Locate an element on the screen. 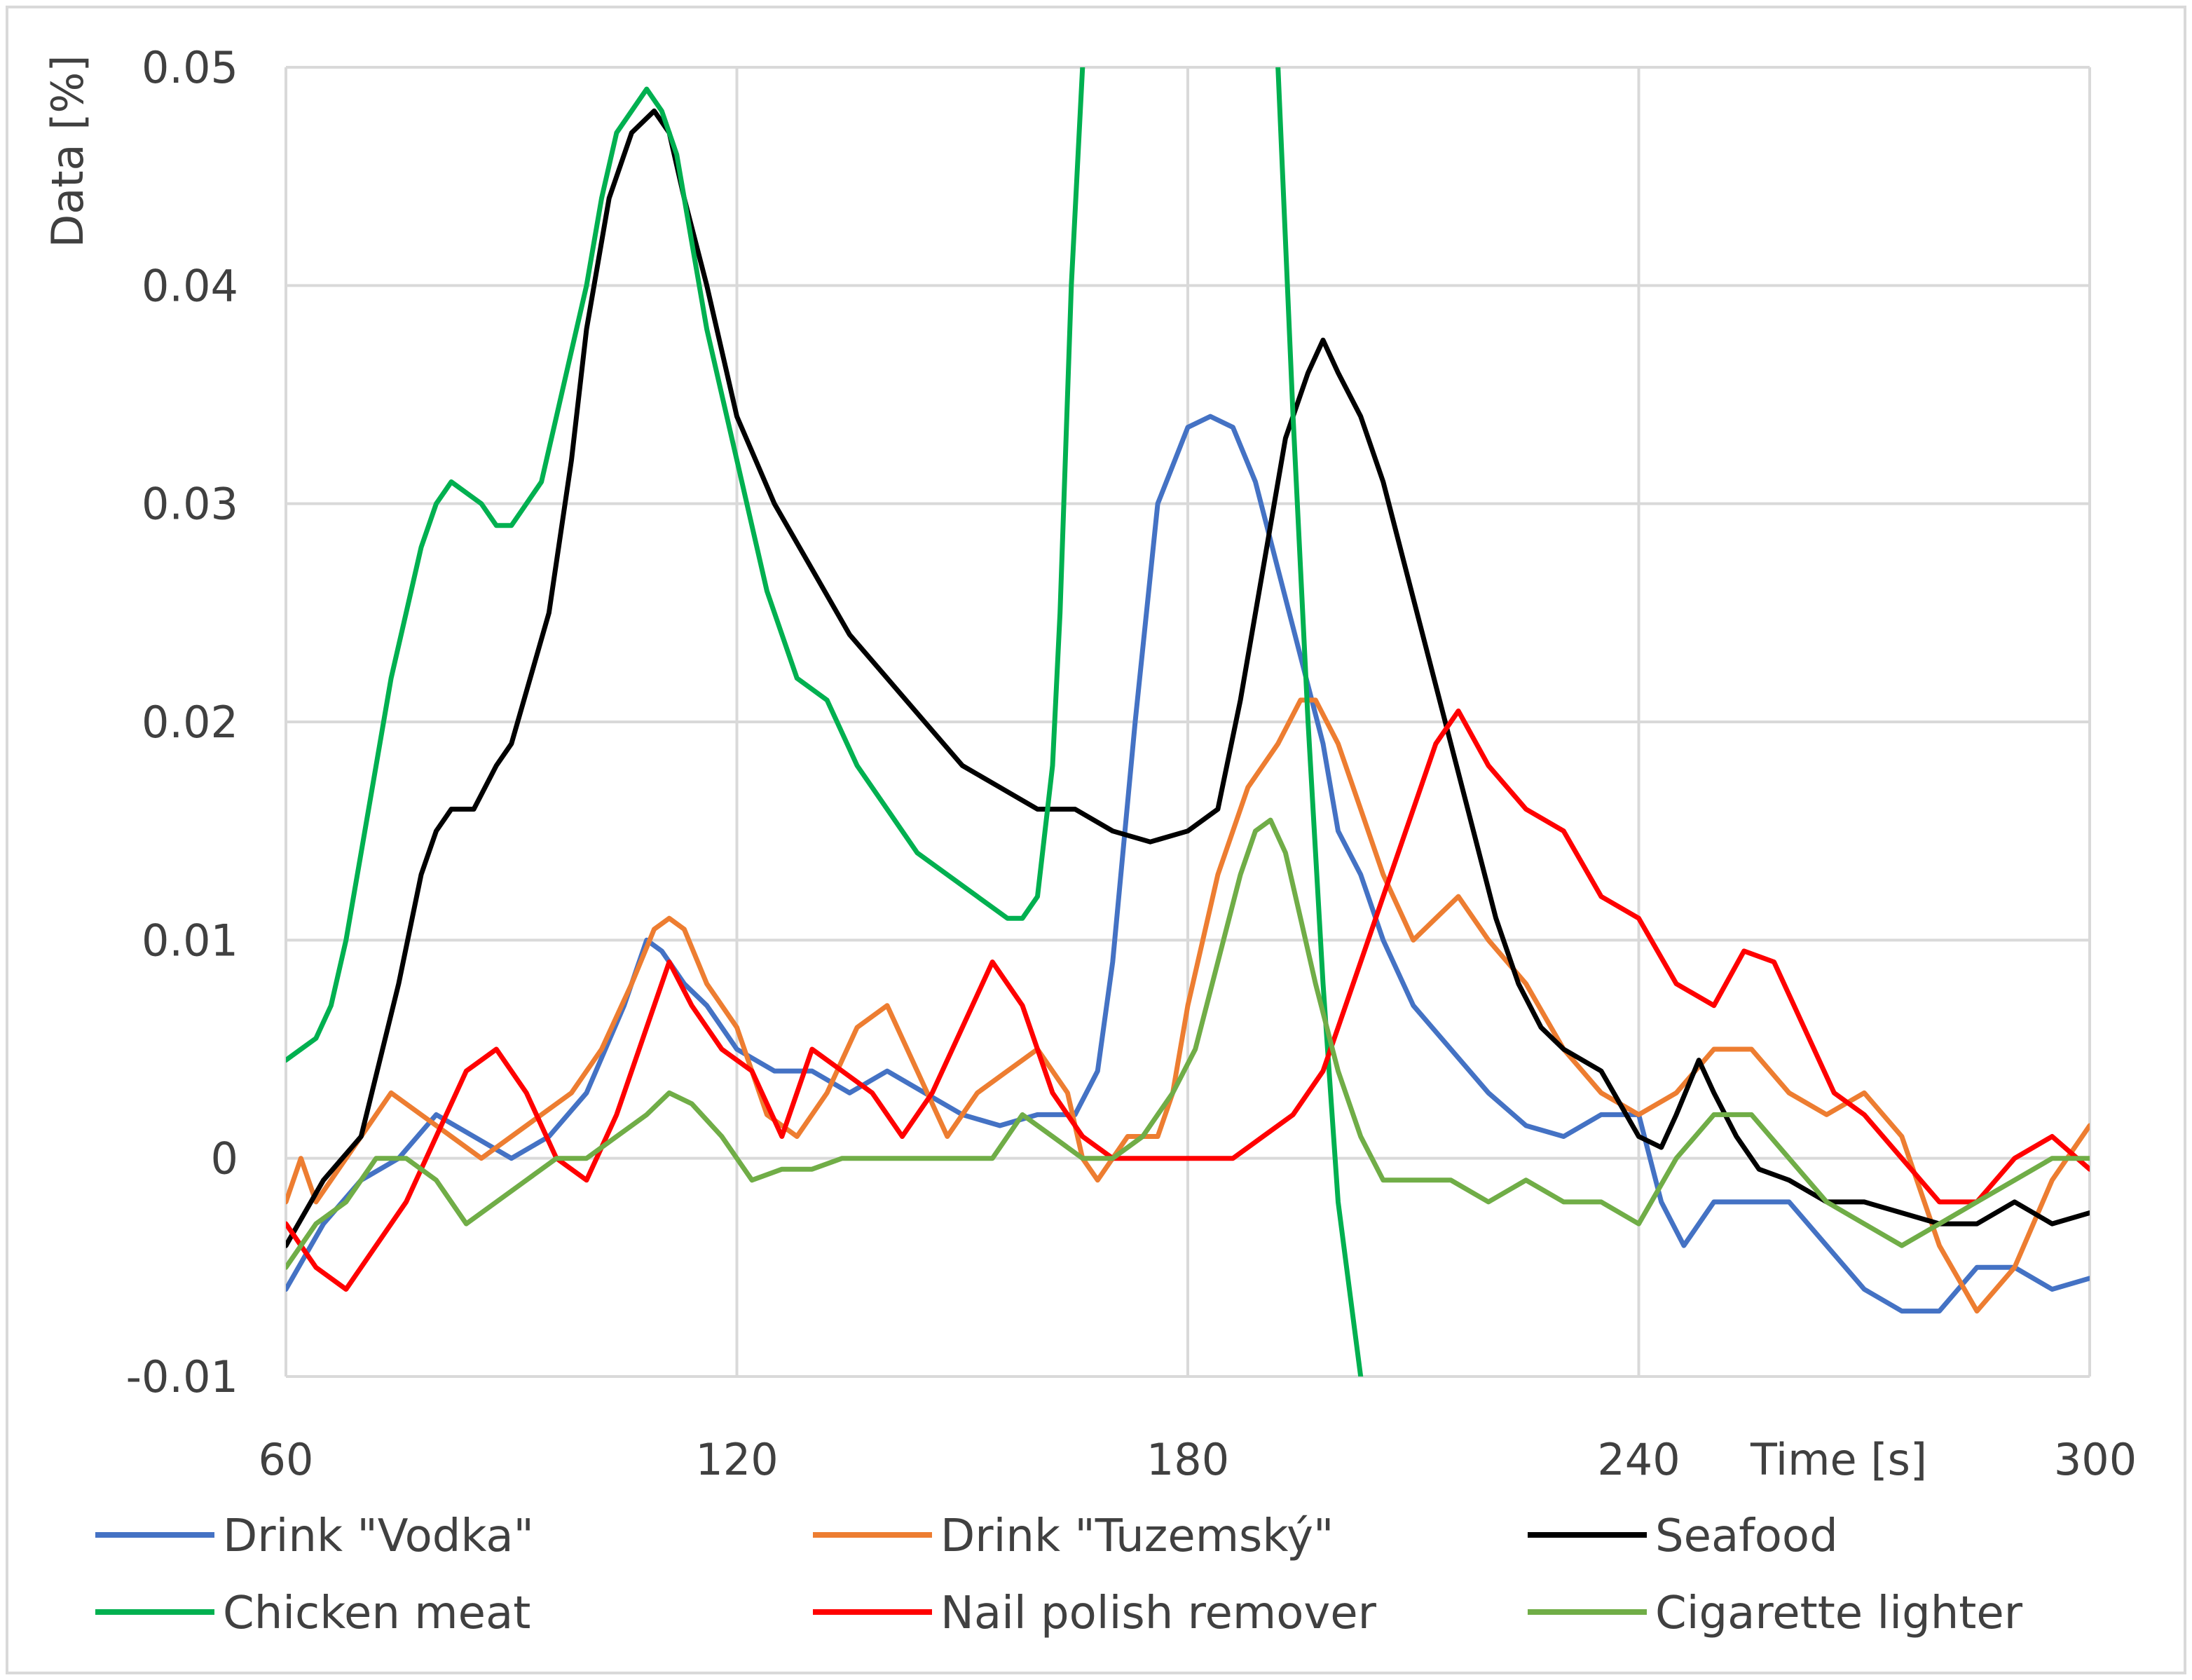 This screenshot has width=2192, height=1680. y-tick-label: 0 is located at coordinates (224, 1158).